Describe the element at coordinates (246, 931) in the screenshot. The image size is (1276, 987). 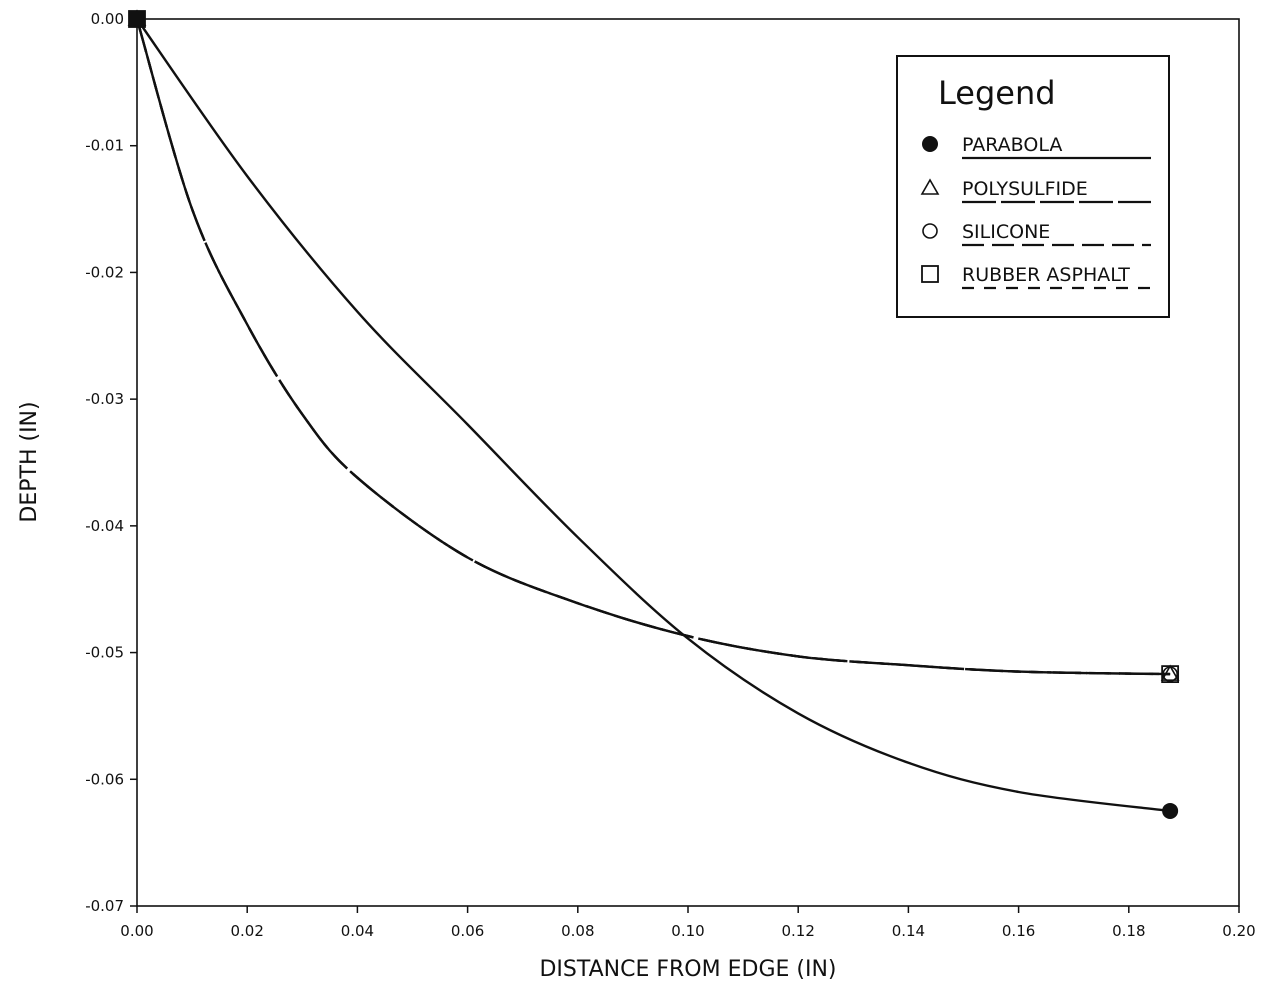
I see `x-tick-label: 0.02` at that location.